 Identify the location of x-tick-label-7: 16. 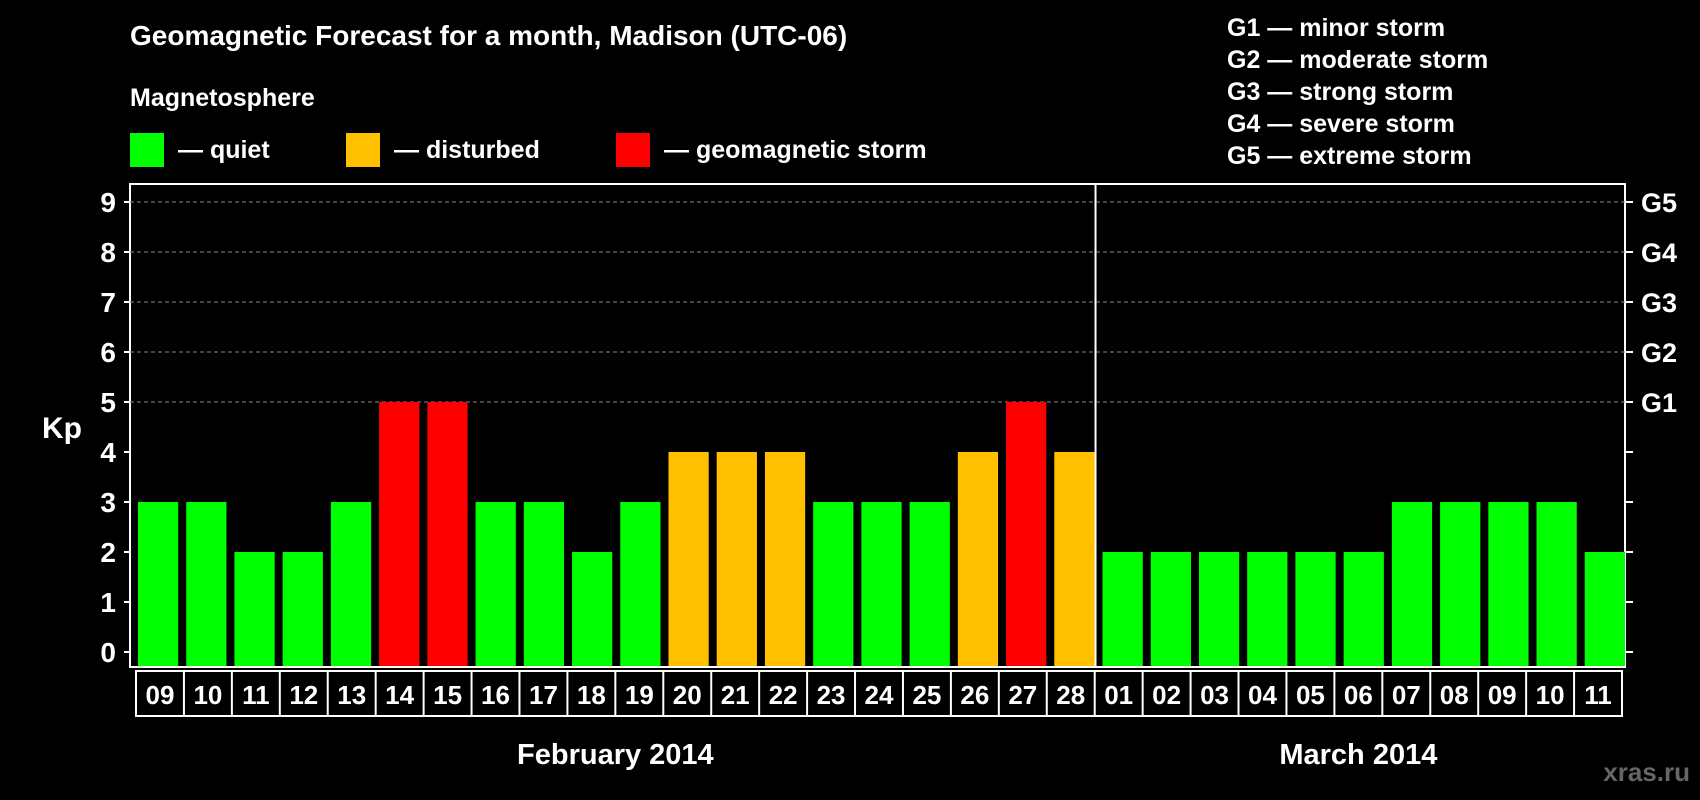
(495, 695).